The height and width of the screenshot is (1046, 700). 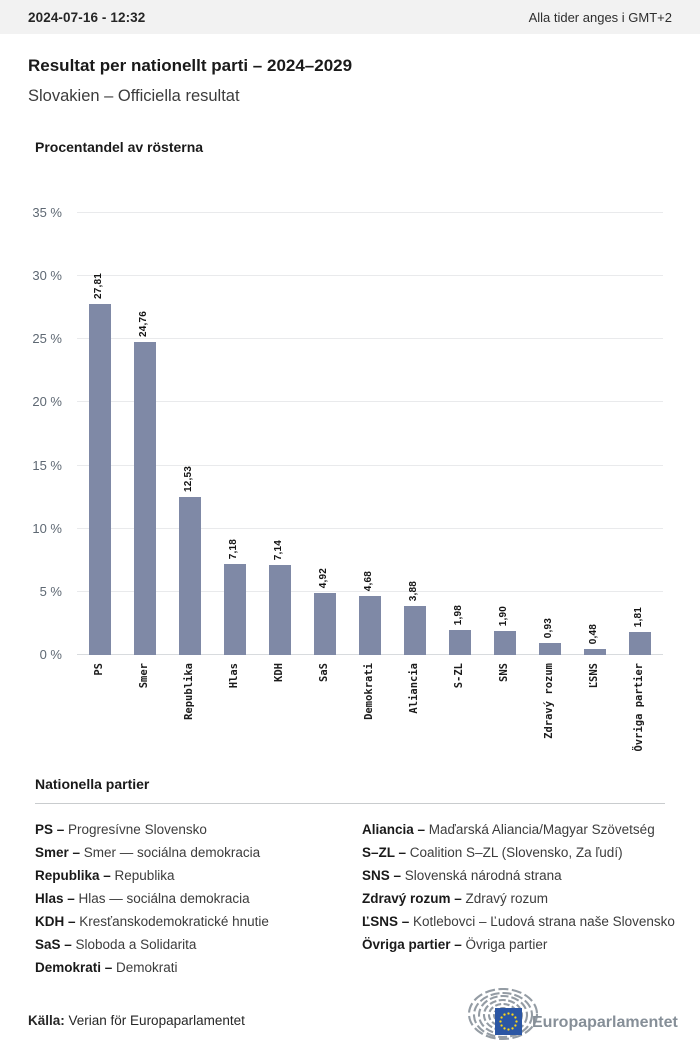 I want to click on legend-item: SaS – Sloboda a Solidarita, so click(x=198, y=944).